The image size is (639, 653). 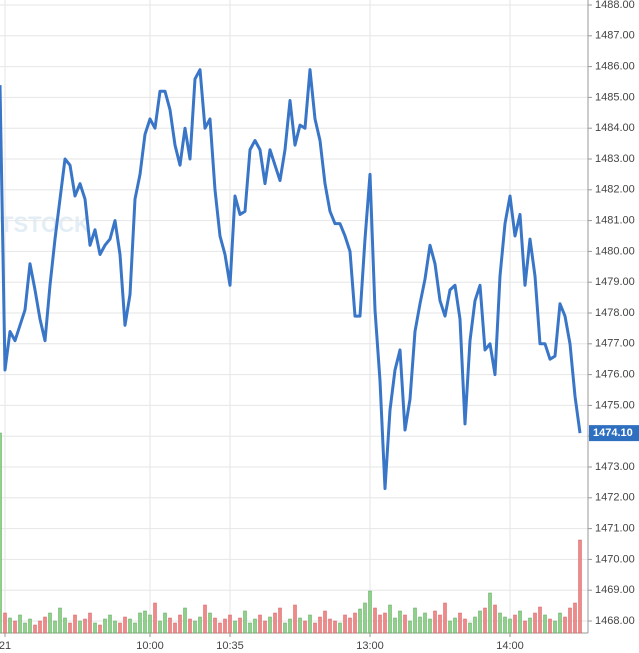 What do you see at coordinates (613, 433) in the screenshot?
I see `last-price-label: 1474.10` at bounding box center [613, 433].